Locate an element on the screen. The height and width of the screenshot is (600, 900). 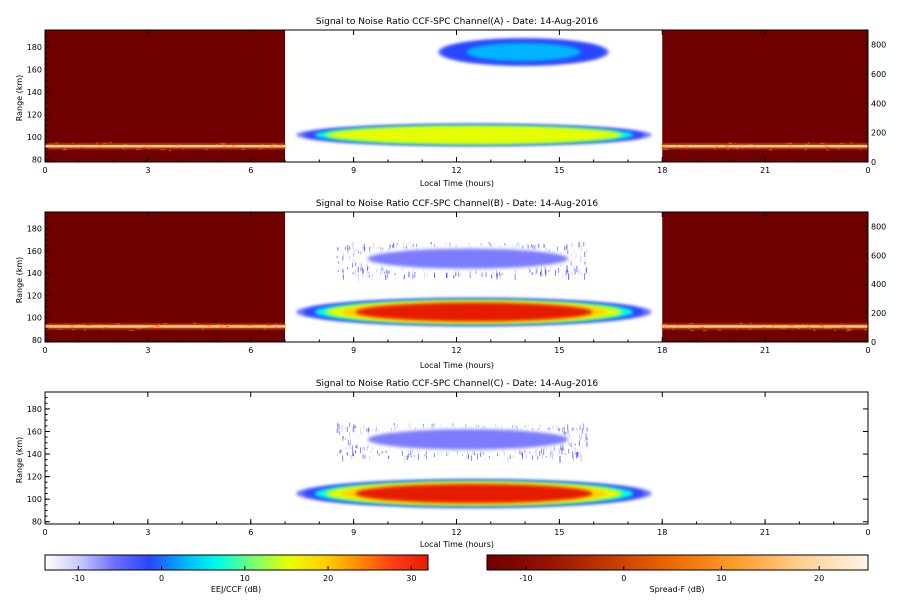
y-tick-label: 140 is located at coordinates (34, 273).